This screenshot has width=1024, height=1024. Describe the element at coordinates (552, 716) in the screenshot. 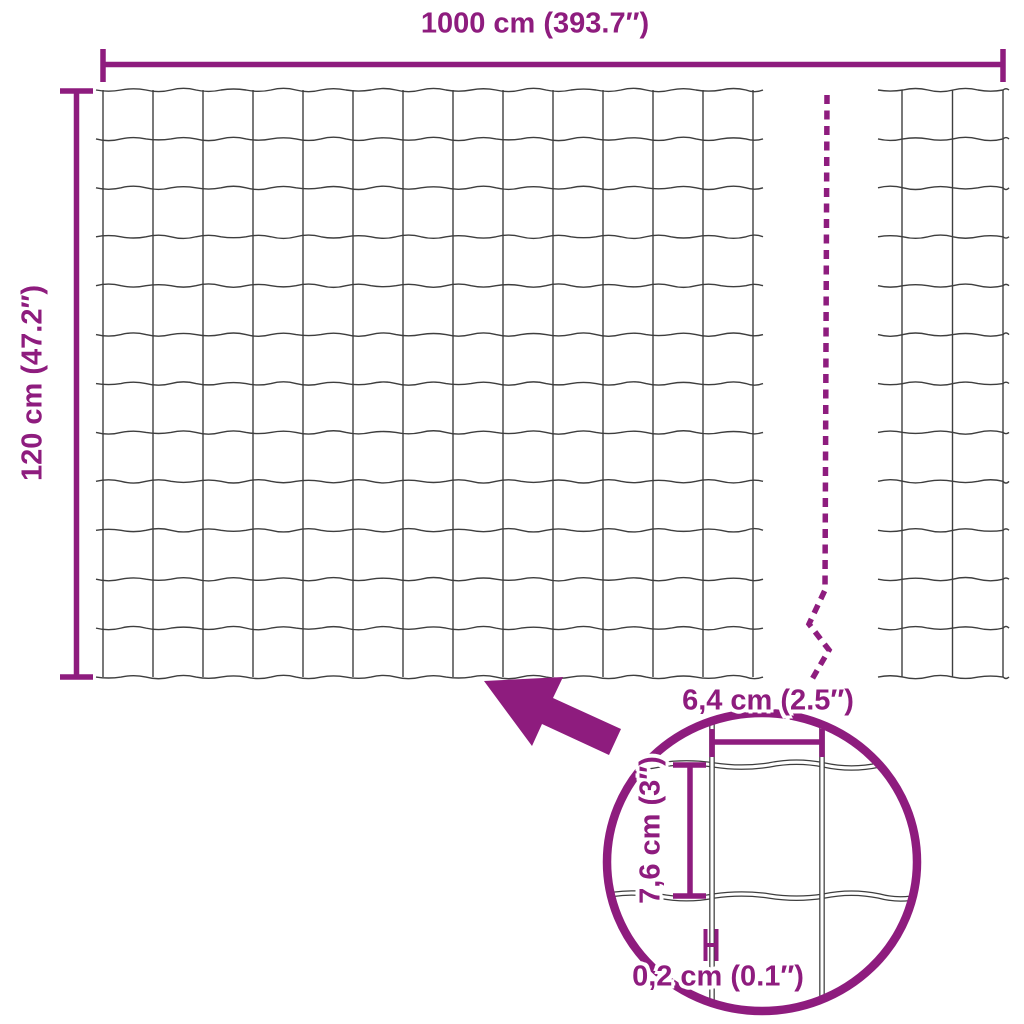

I see `zoom-arrow-icon` at that location.